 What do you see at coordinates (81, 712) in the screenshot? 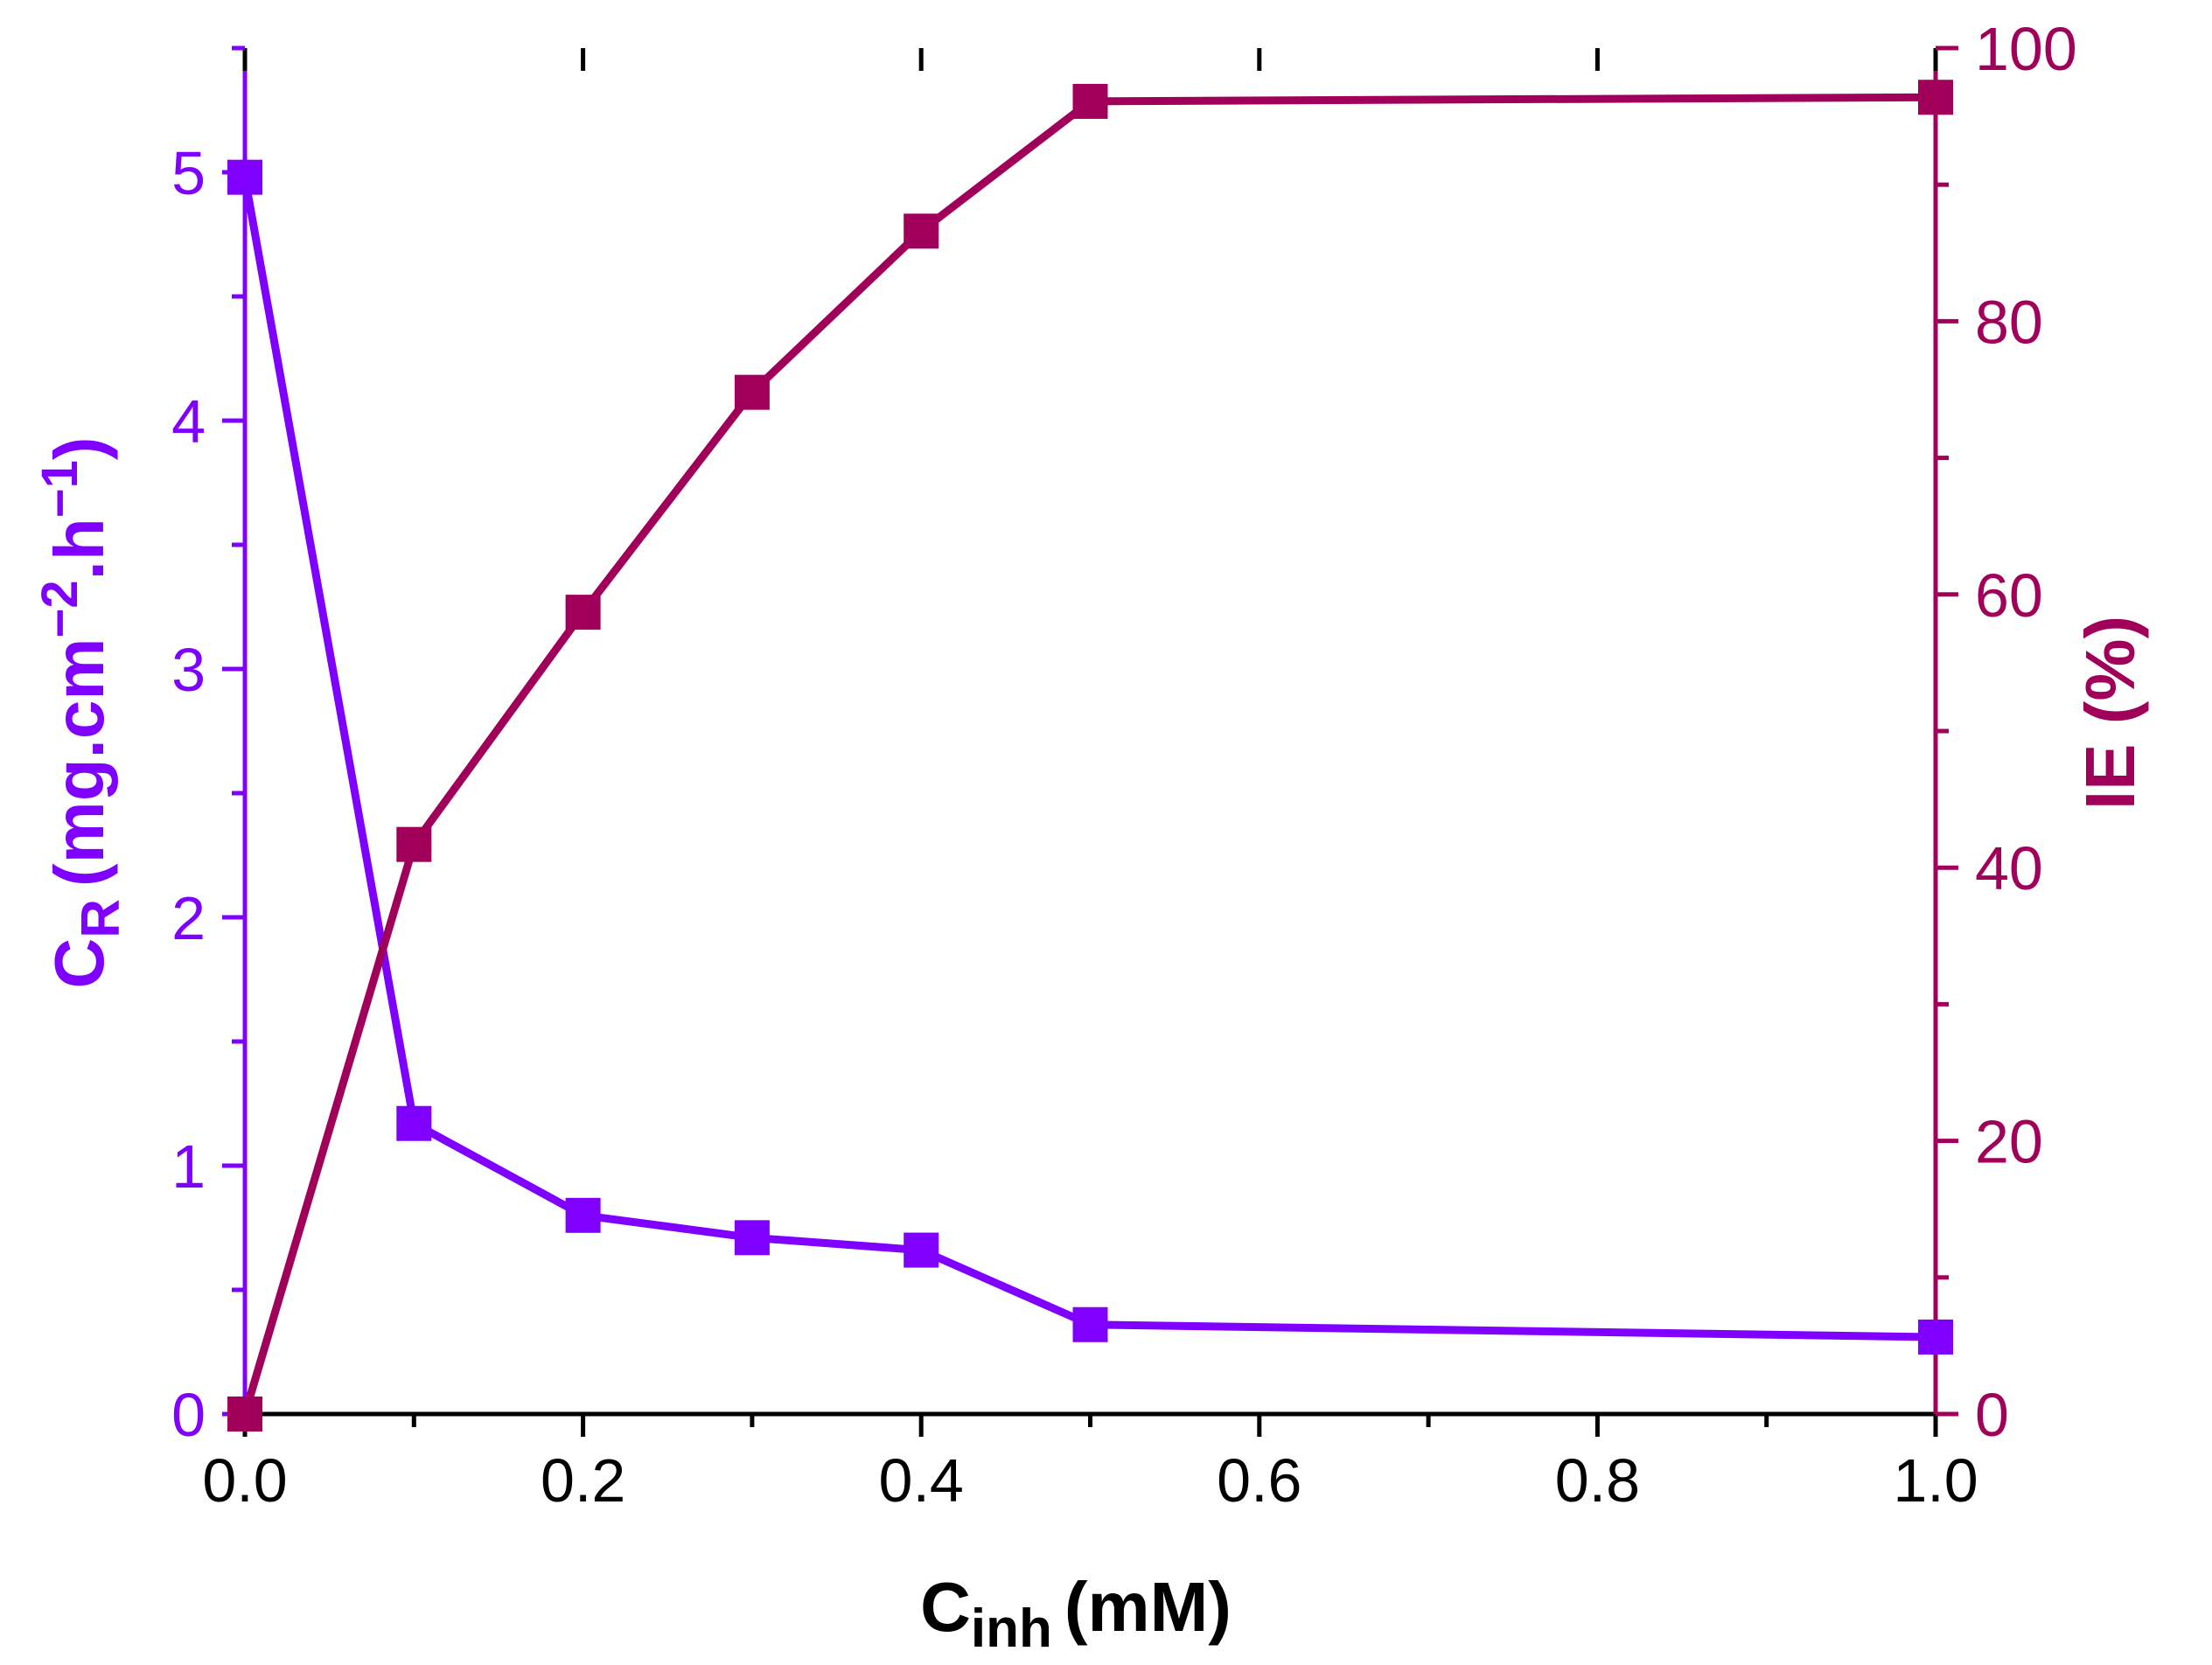
I see `y-left-axis-title: CR(mg.cm−2.h−1)` at bounding box center [81, 712].